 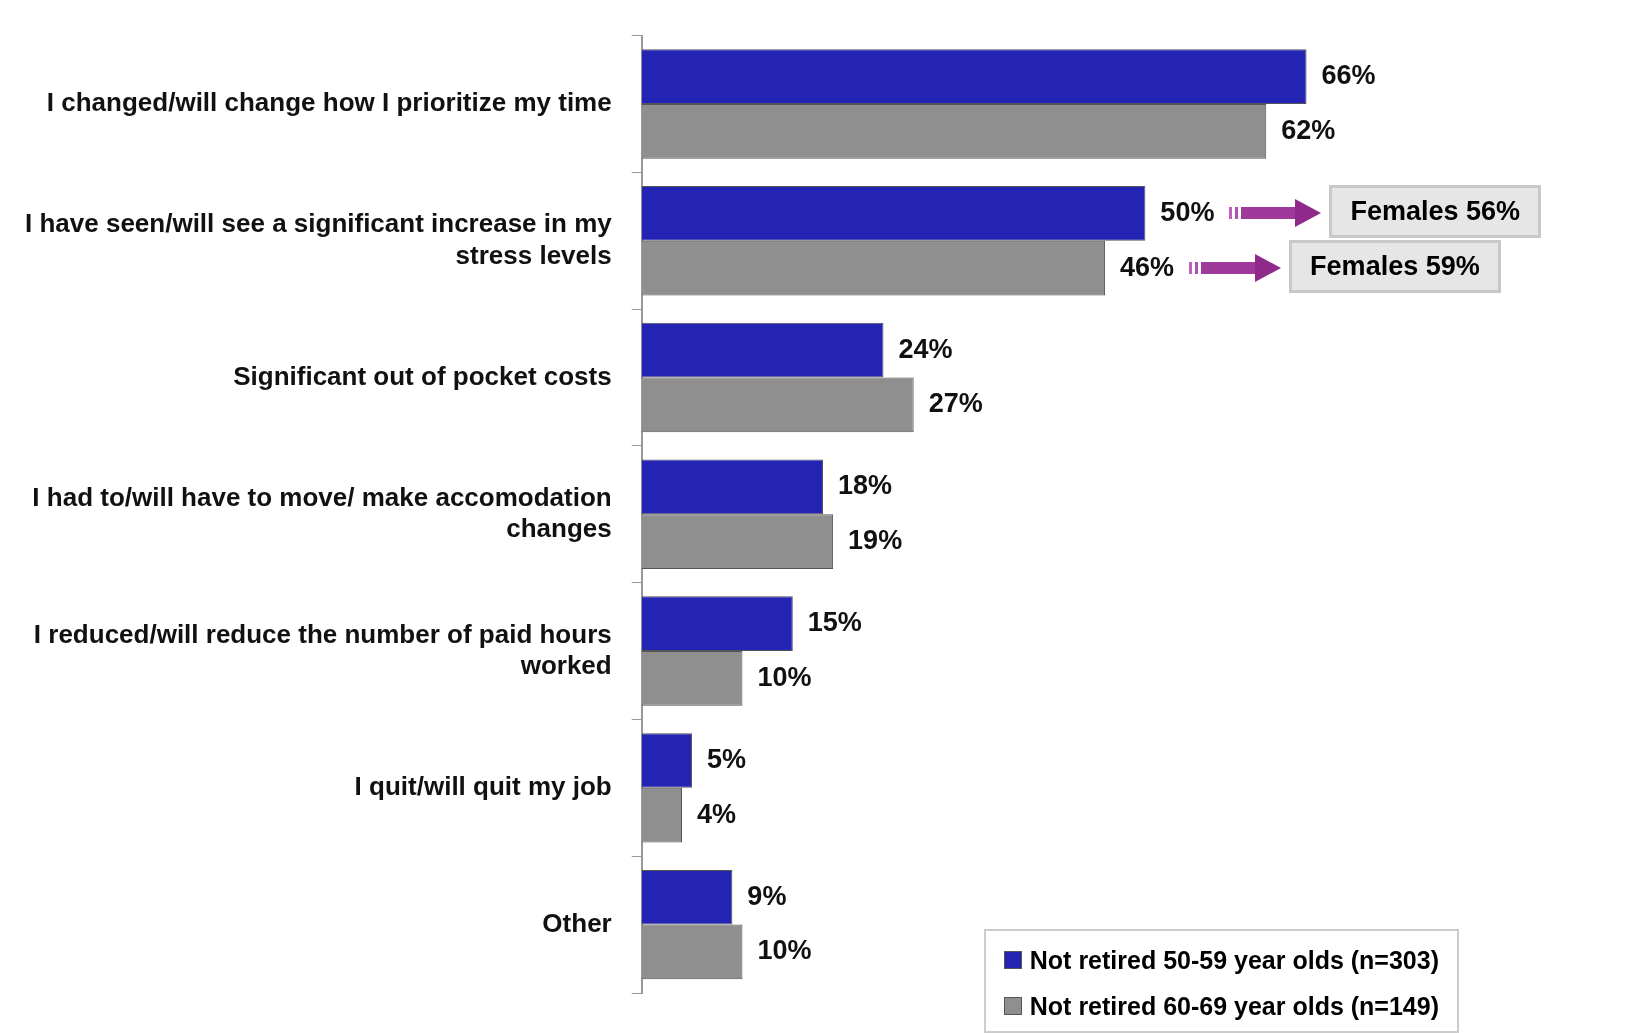 I want to click on legend-label: Not retired 50-59 year olds (n=303), so click(x=1234, y=960).